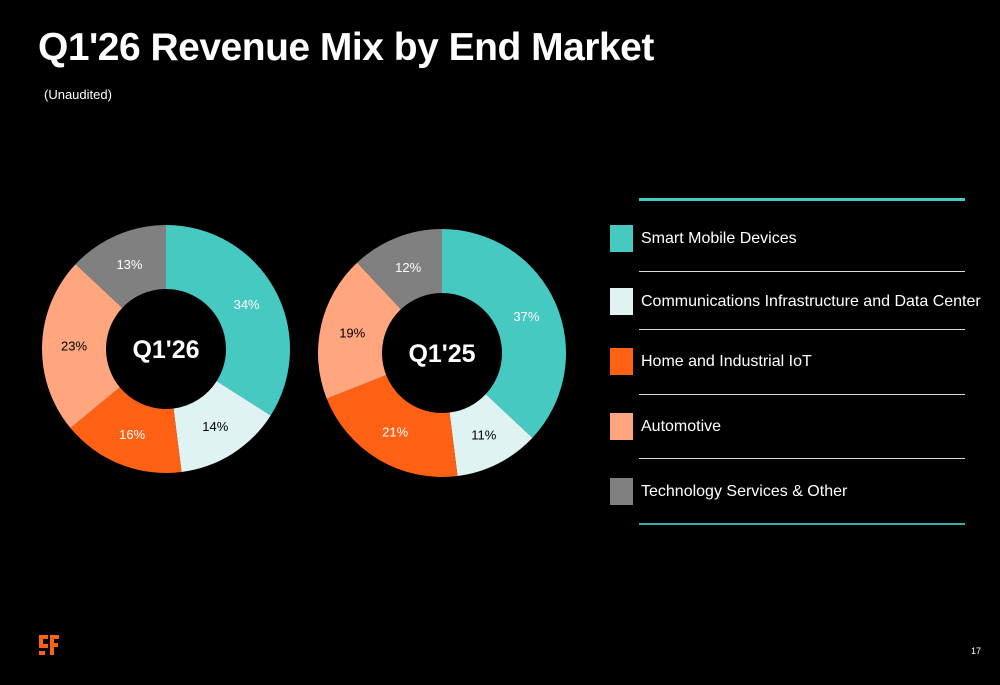 The width and height of the screenshot is (1000, 685). I want to click on legend-item-smart-mobile-devices: Smart Mobile Devices, so click(787, 239).